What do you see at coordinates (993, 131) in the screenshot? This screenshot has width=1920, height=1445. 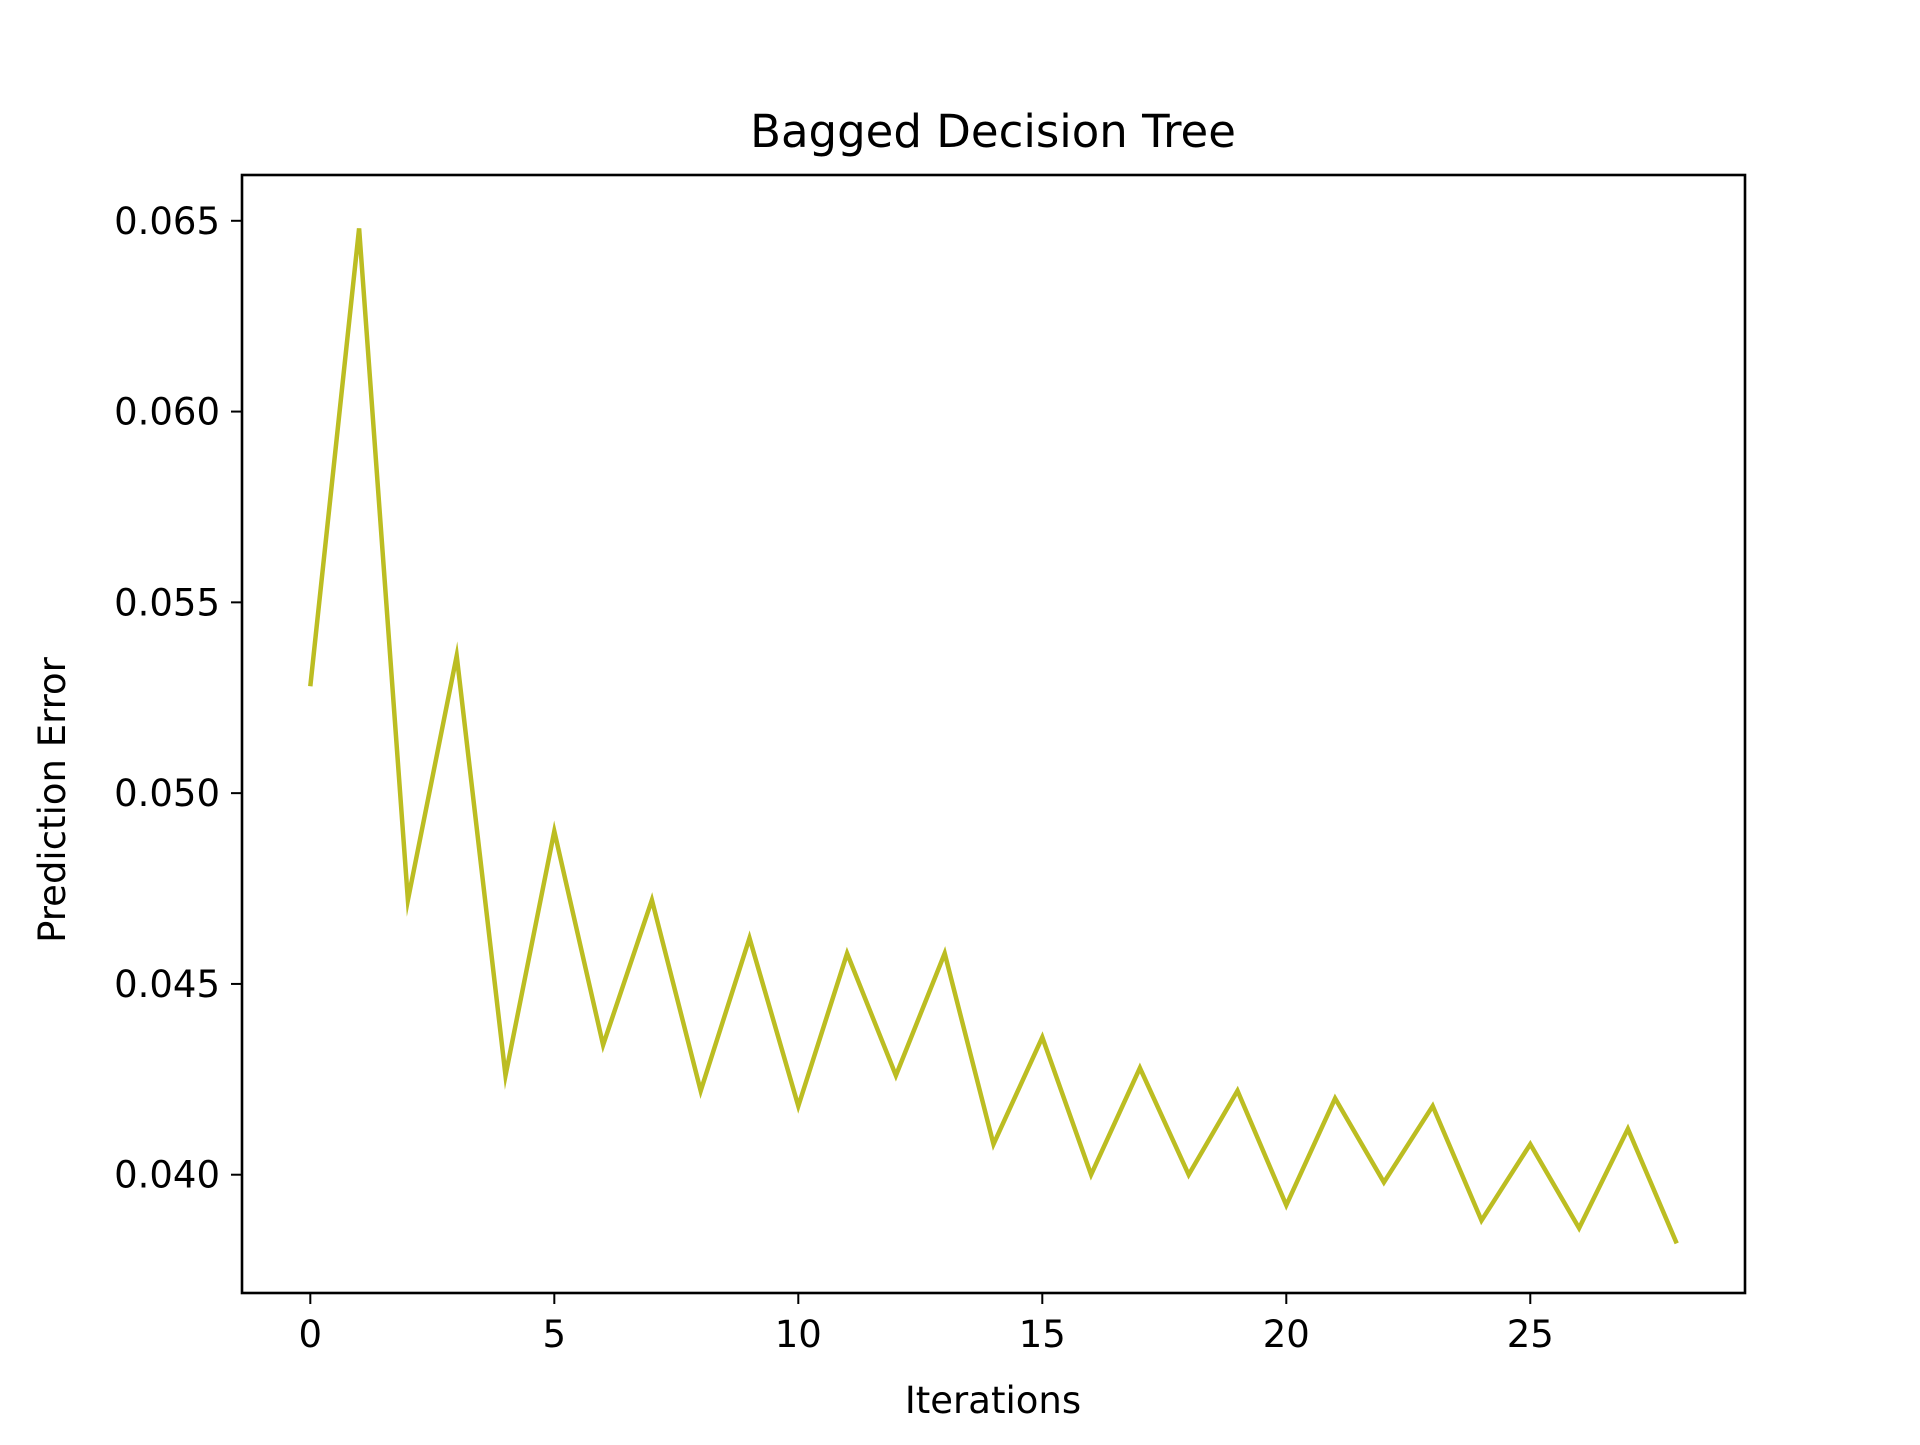 I see `chart-title: Bagged Decision Tree` at bounding box center [993, 131].